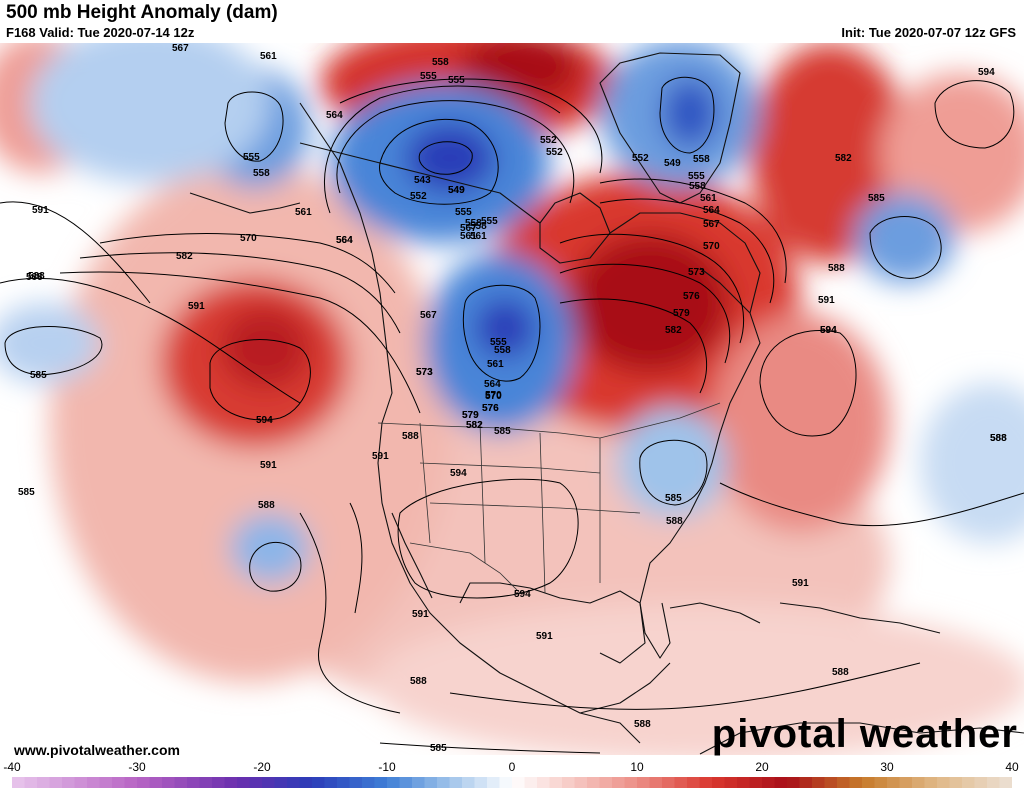  What do you see at coordinates (468, 228) in the screenshot?
I see `label-567: 567` at bounding box center [468, 228].